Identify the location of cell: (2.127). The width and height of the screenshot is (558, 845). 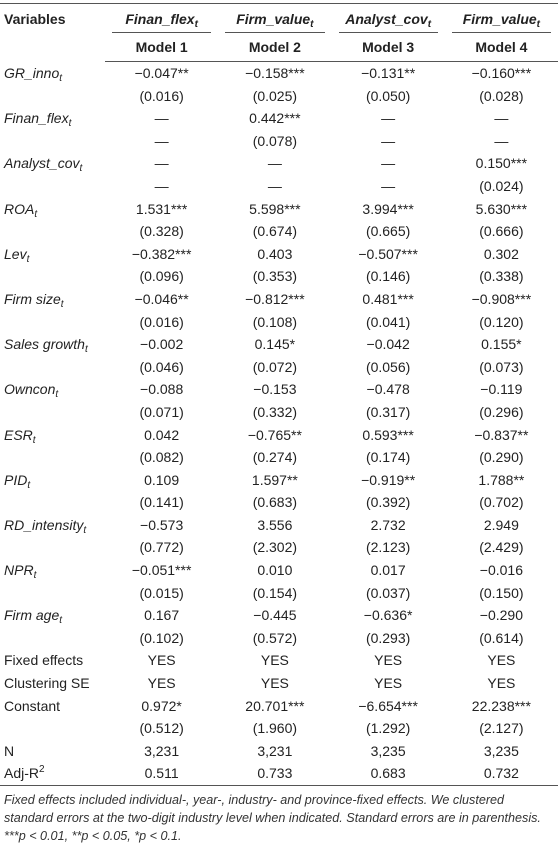
(501, 728).